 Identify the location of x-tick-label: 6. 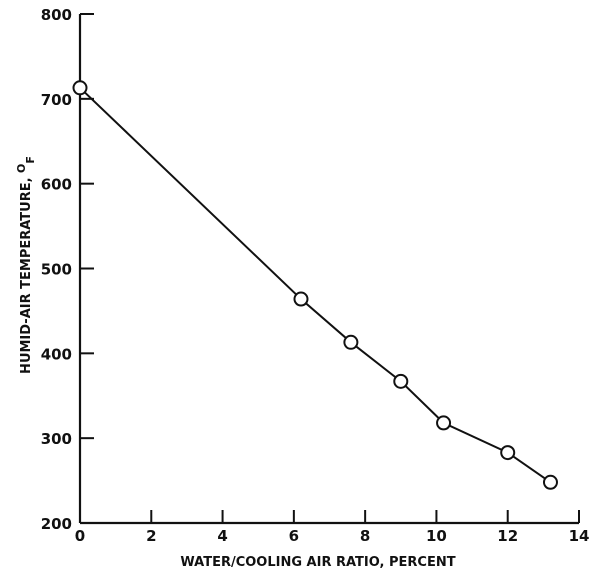
(294, 536).